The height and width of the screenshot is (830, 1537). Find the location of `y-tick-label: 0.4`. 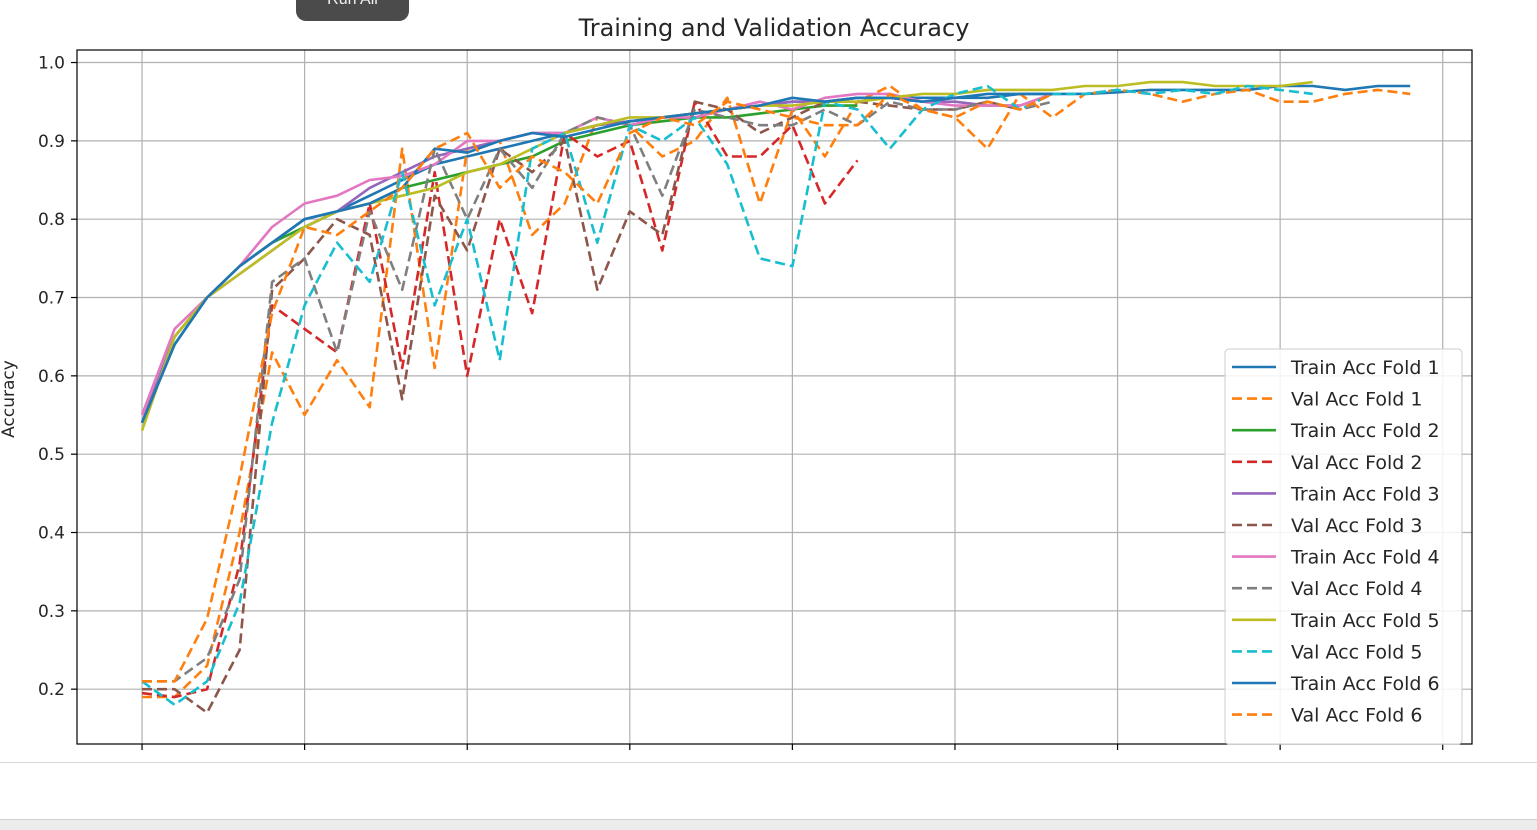

y-tick-label: 0.4 is located at coordinates (51, 534).